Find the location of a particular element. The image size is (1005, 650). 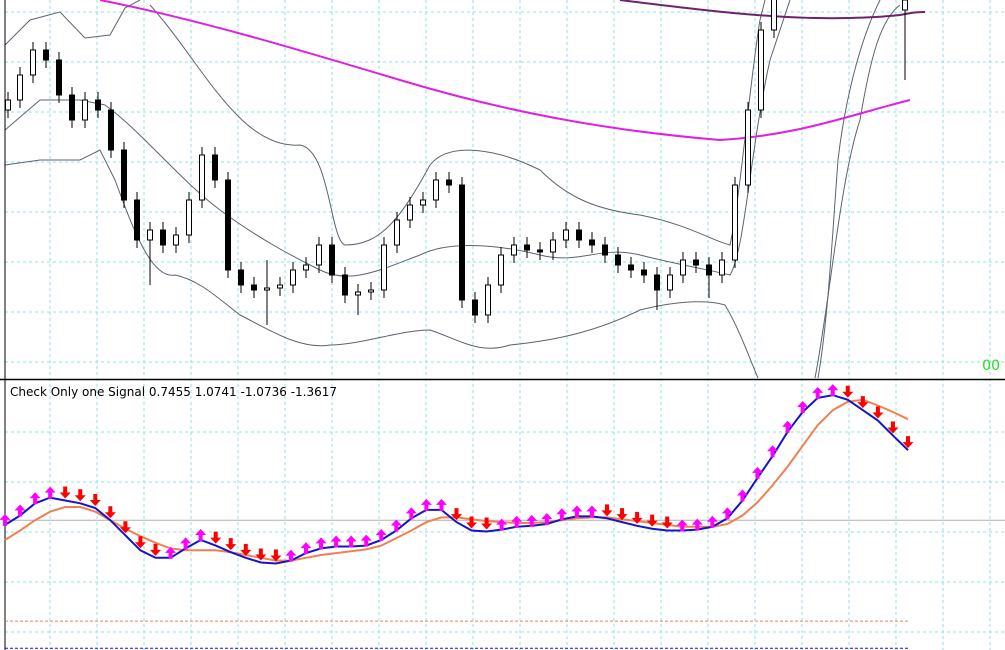

indicator-value: 0.7455 is located at coordinates (170, 392).